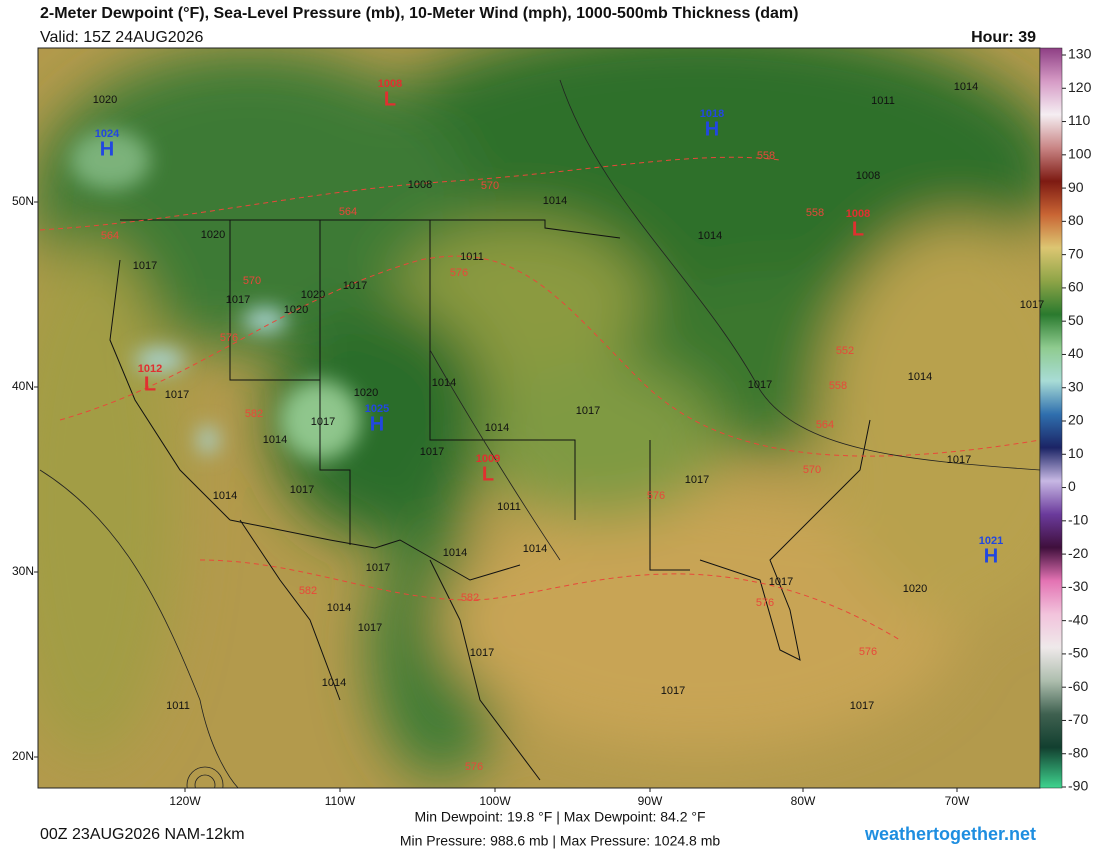 This screenshot has width=1100, height=850. What do you see at coordinates (1072, 486) in the screenshot?
I see `colorbar-tick-label: 0` at bounding box center [1072, 486].